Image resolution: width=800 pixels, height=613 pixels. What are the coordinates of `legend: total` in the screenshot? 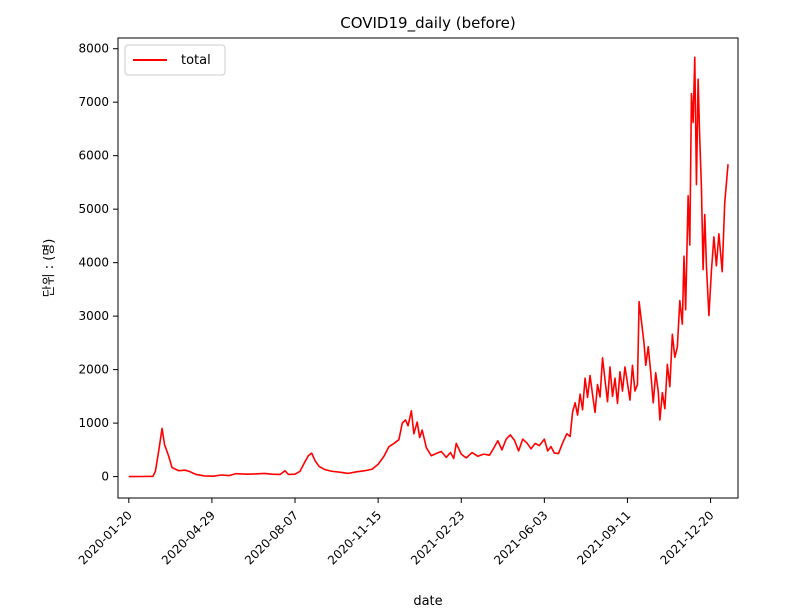 It's located at (175, 60).